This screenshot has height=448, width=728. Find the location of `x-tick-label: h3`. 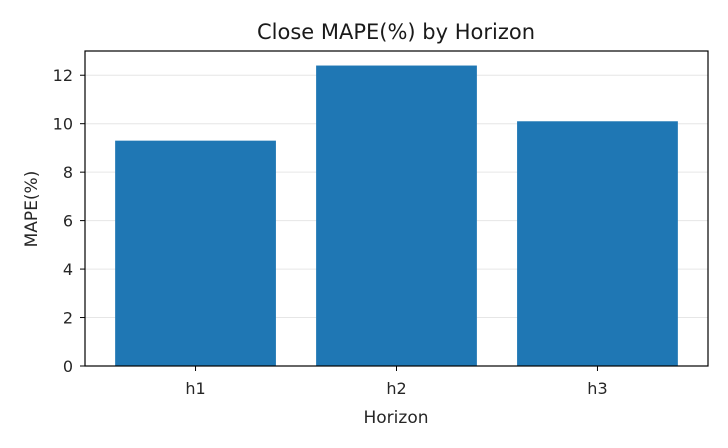

x-tick-label: h3 is located at coordinates (597, 388).